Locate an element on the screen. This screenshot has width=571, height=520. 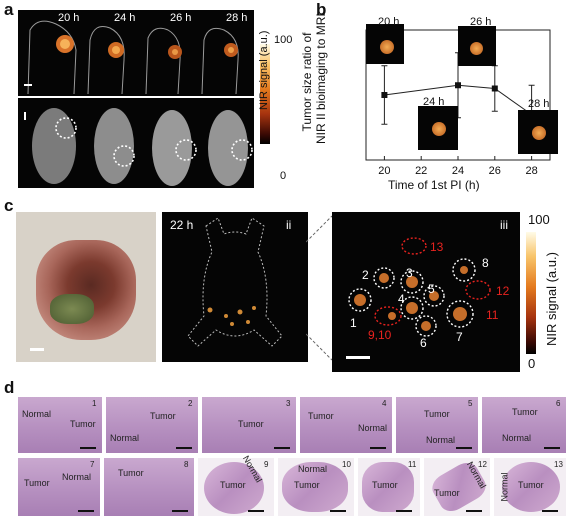
tumor-number: 7 is located at coordinates (459, 337).